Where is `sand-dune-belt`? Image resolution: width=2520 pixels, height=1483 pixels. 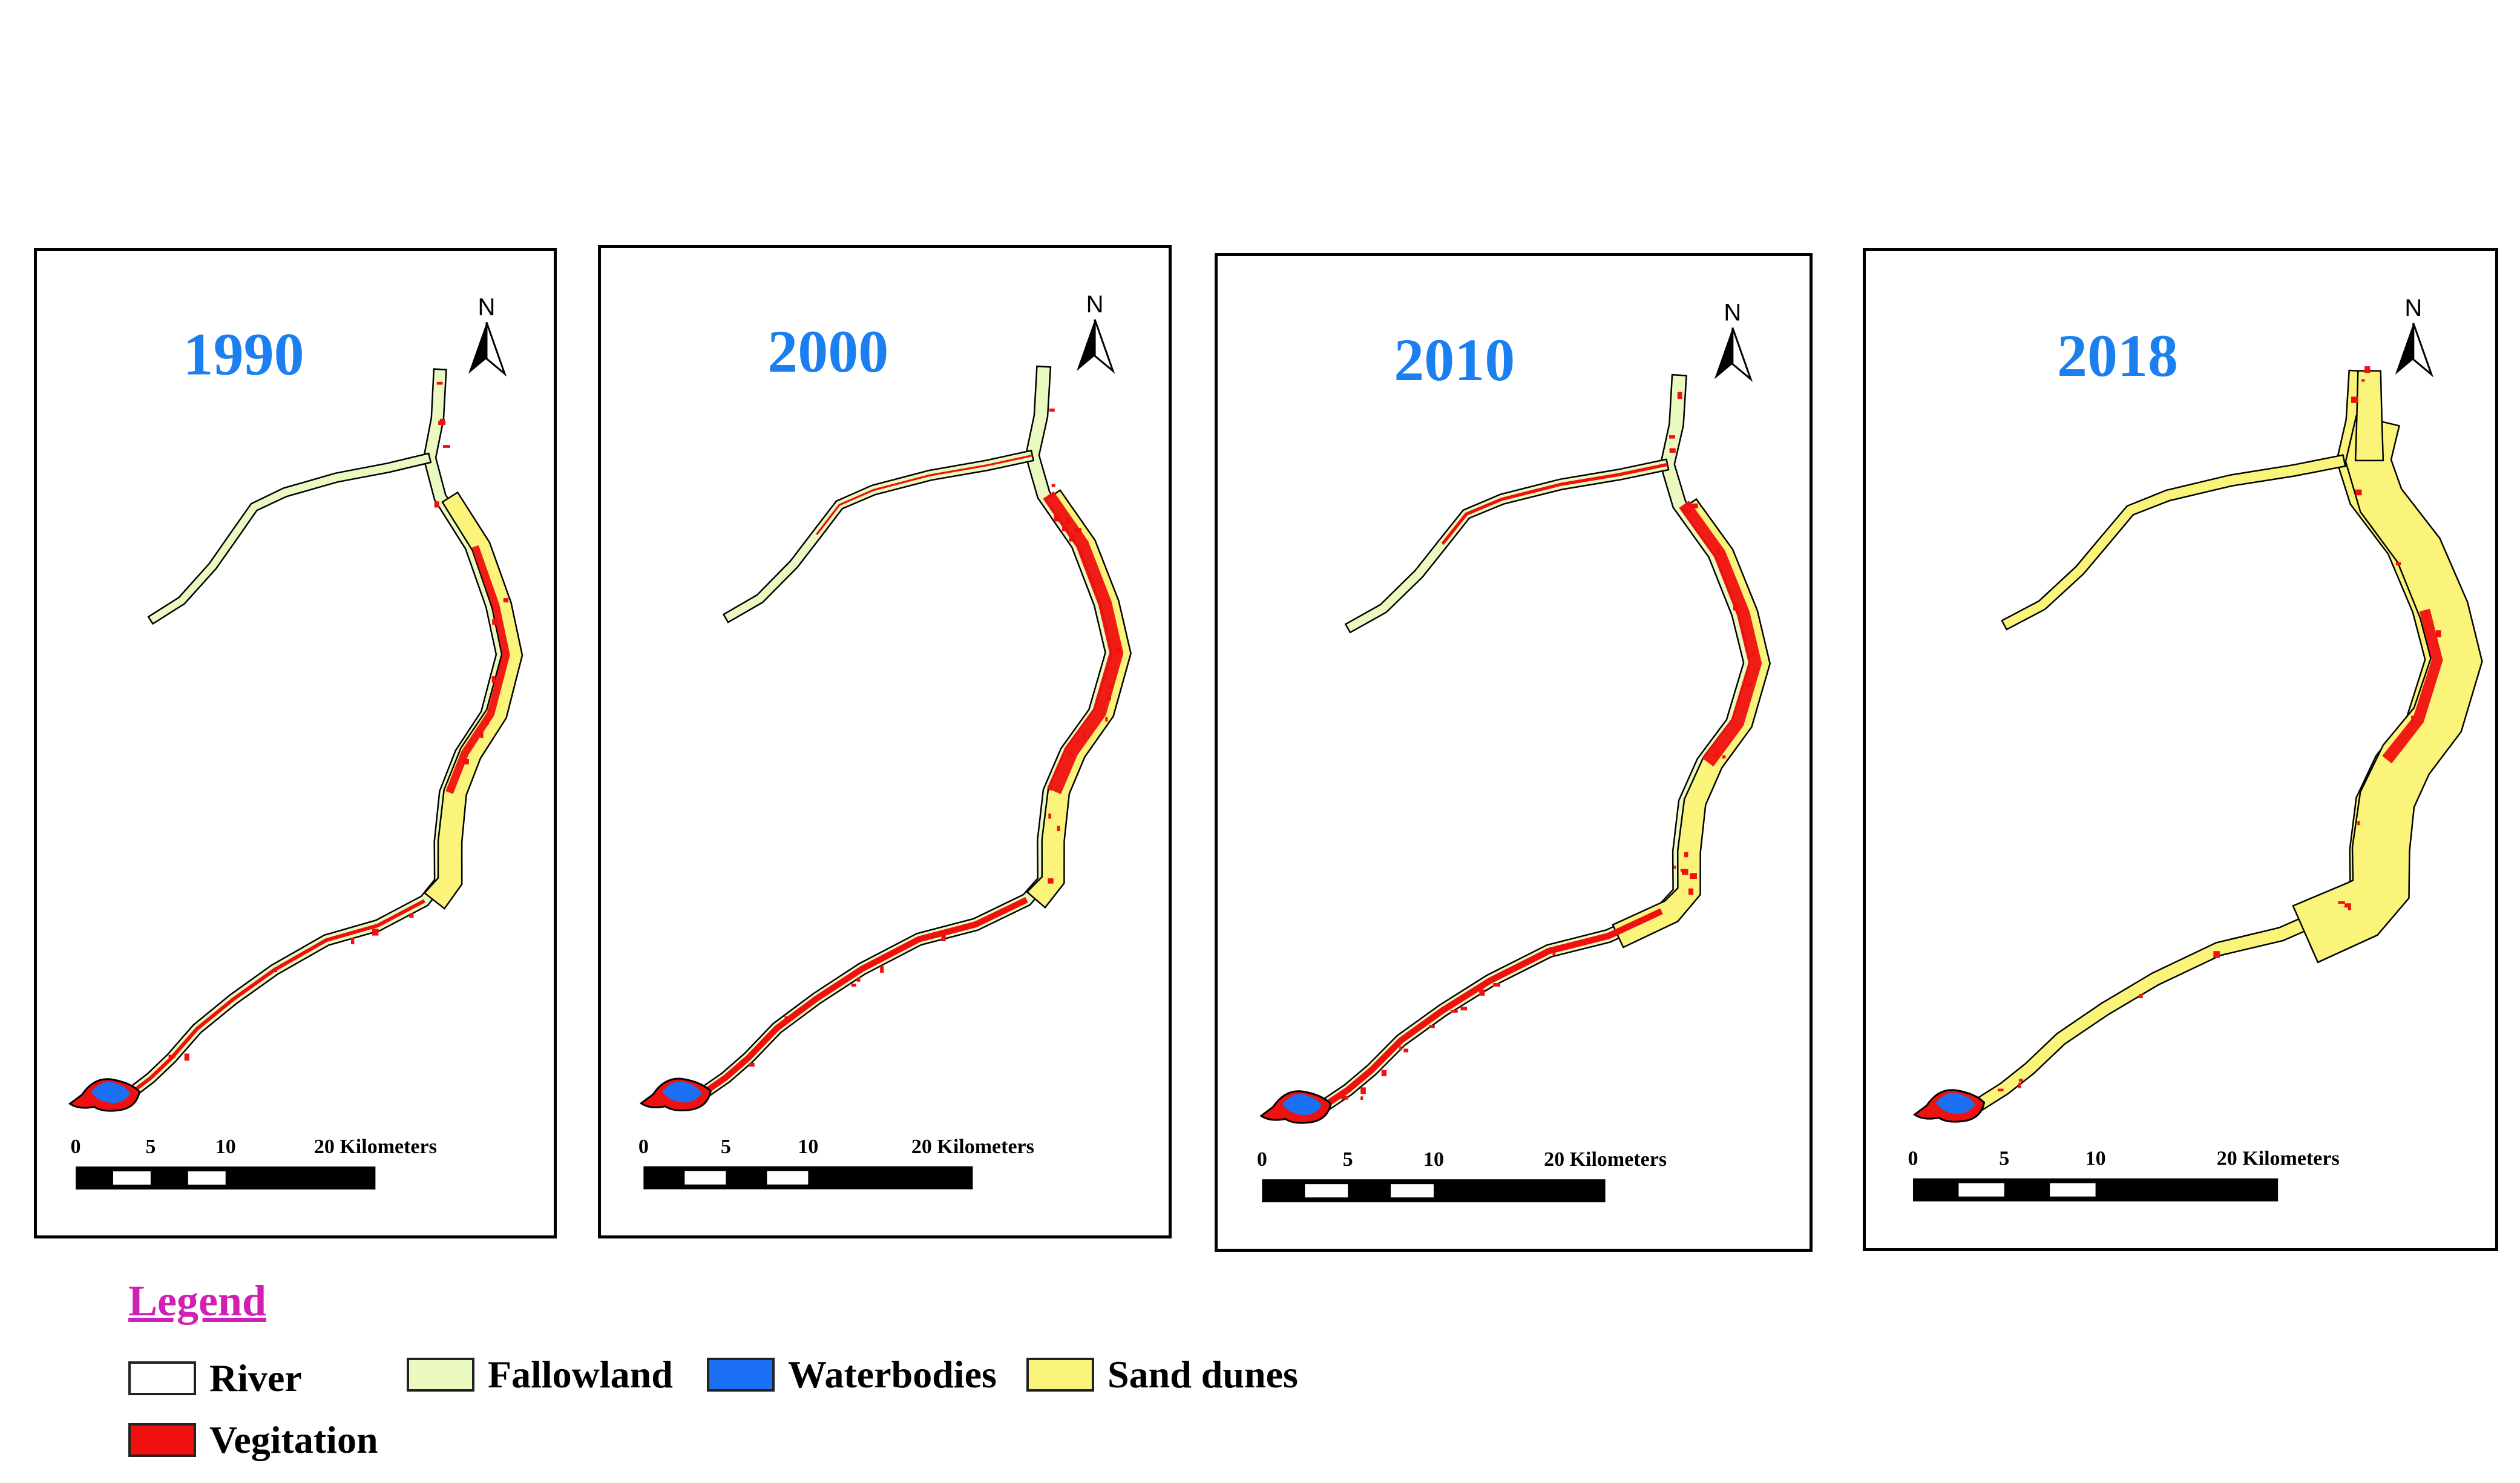
sand-dune-belt is located at coordinates (473, 700).